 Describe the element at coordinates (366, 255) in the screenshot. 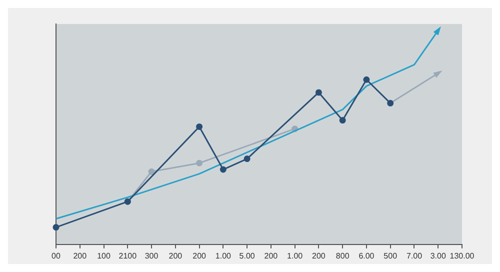

I see `x-tick-label: 6.00` at that location.